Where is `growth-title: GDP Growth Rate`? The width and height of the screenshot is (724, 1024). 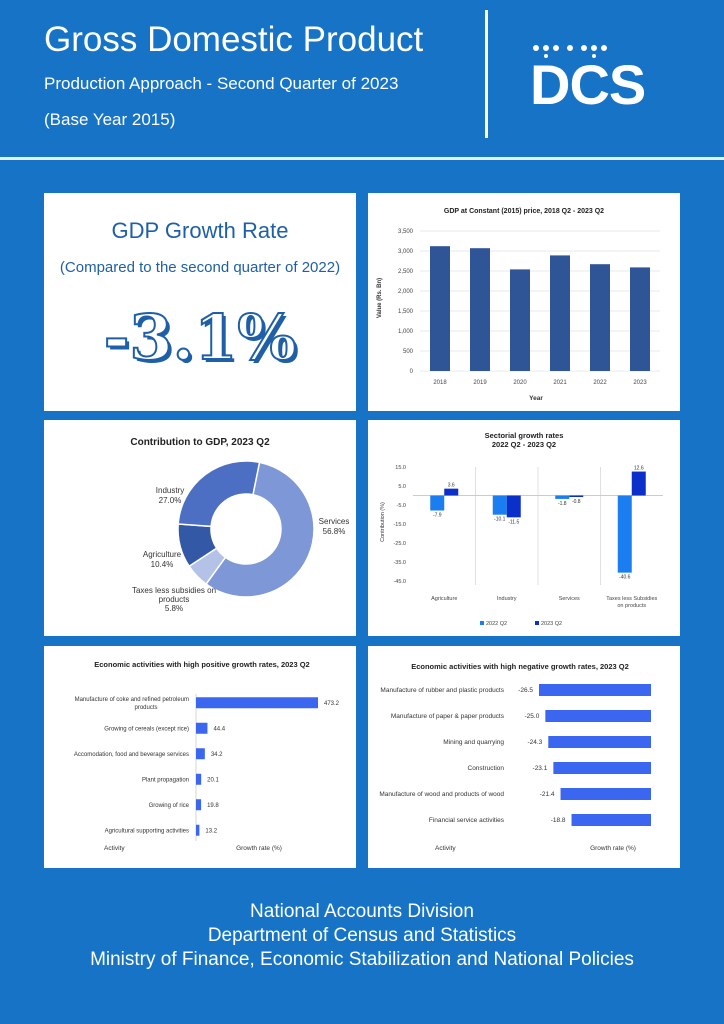
growth-title: GDP Growth Rate is located at coordinates (200, 230).